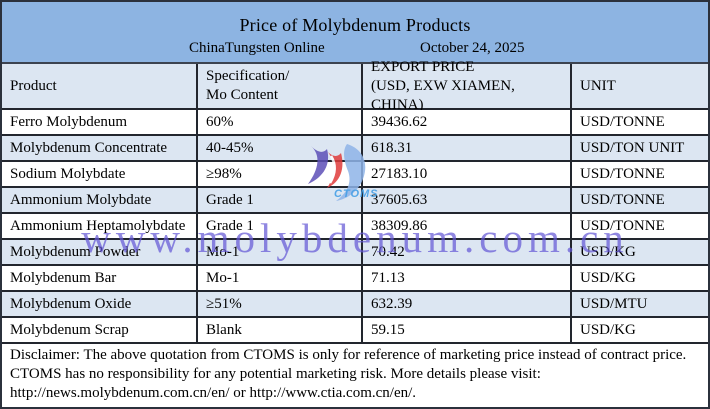 The height and width of the screenshot is (409, 710). I want to click on cell-unit: USD/MTU, so click(640, 305).